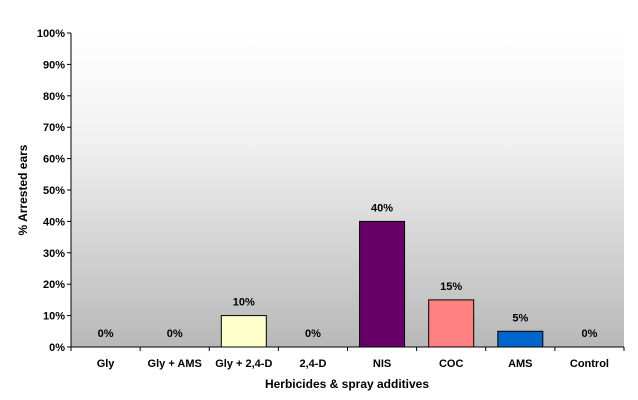  Describe the element at coordinates (54, 65) in the screenshot. I see `y-tick-label: 90%` at that location.